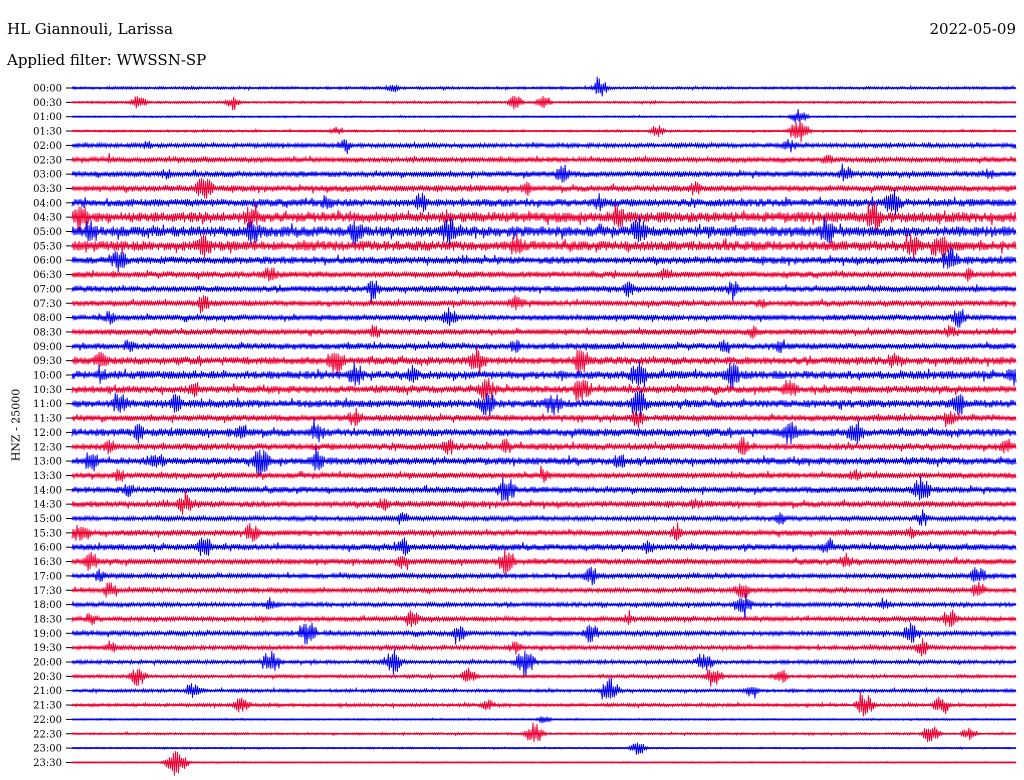 This screenshot has height=780, width=1024. What do you see at coordinates (107, 60) in the screenshot?
I see `filter-label: Applied filter: WWSSN-SP` at bounding box center [107, 60].